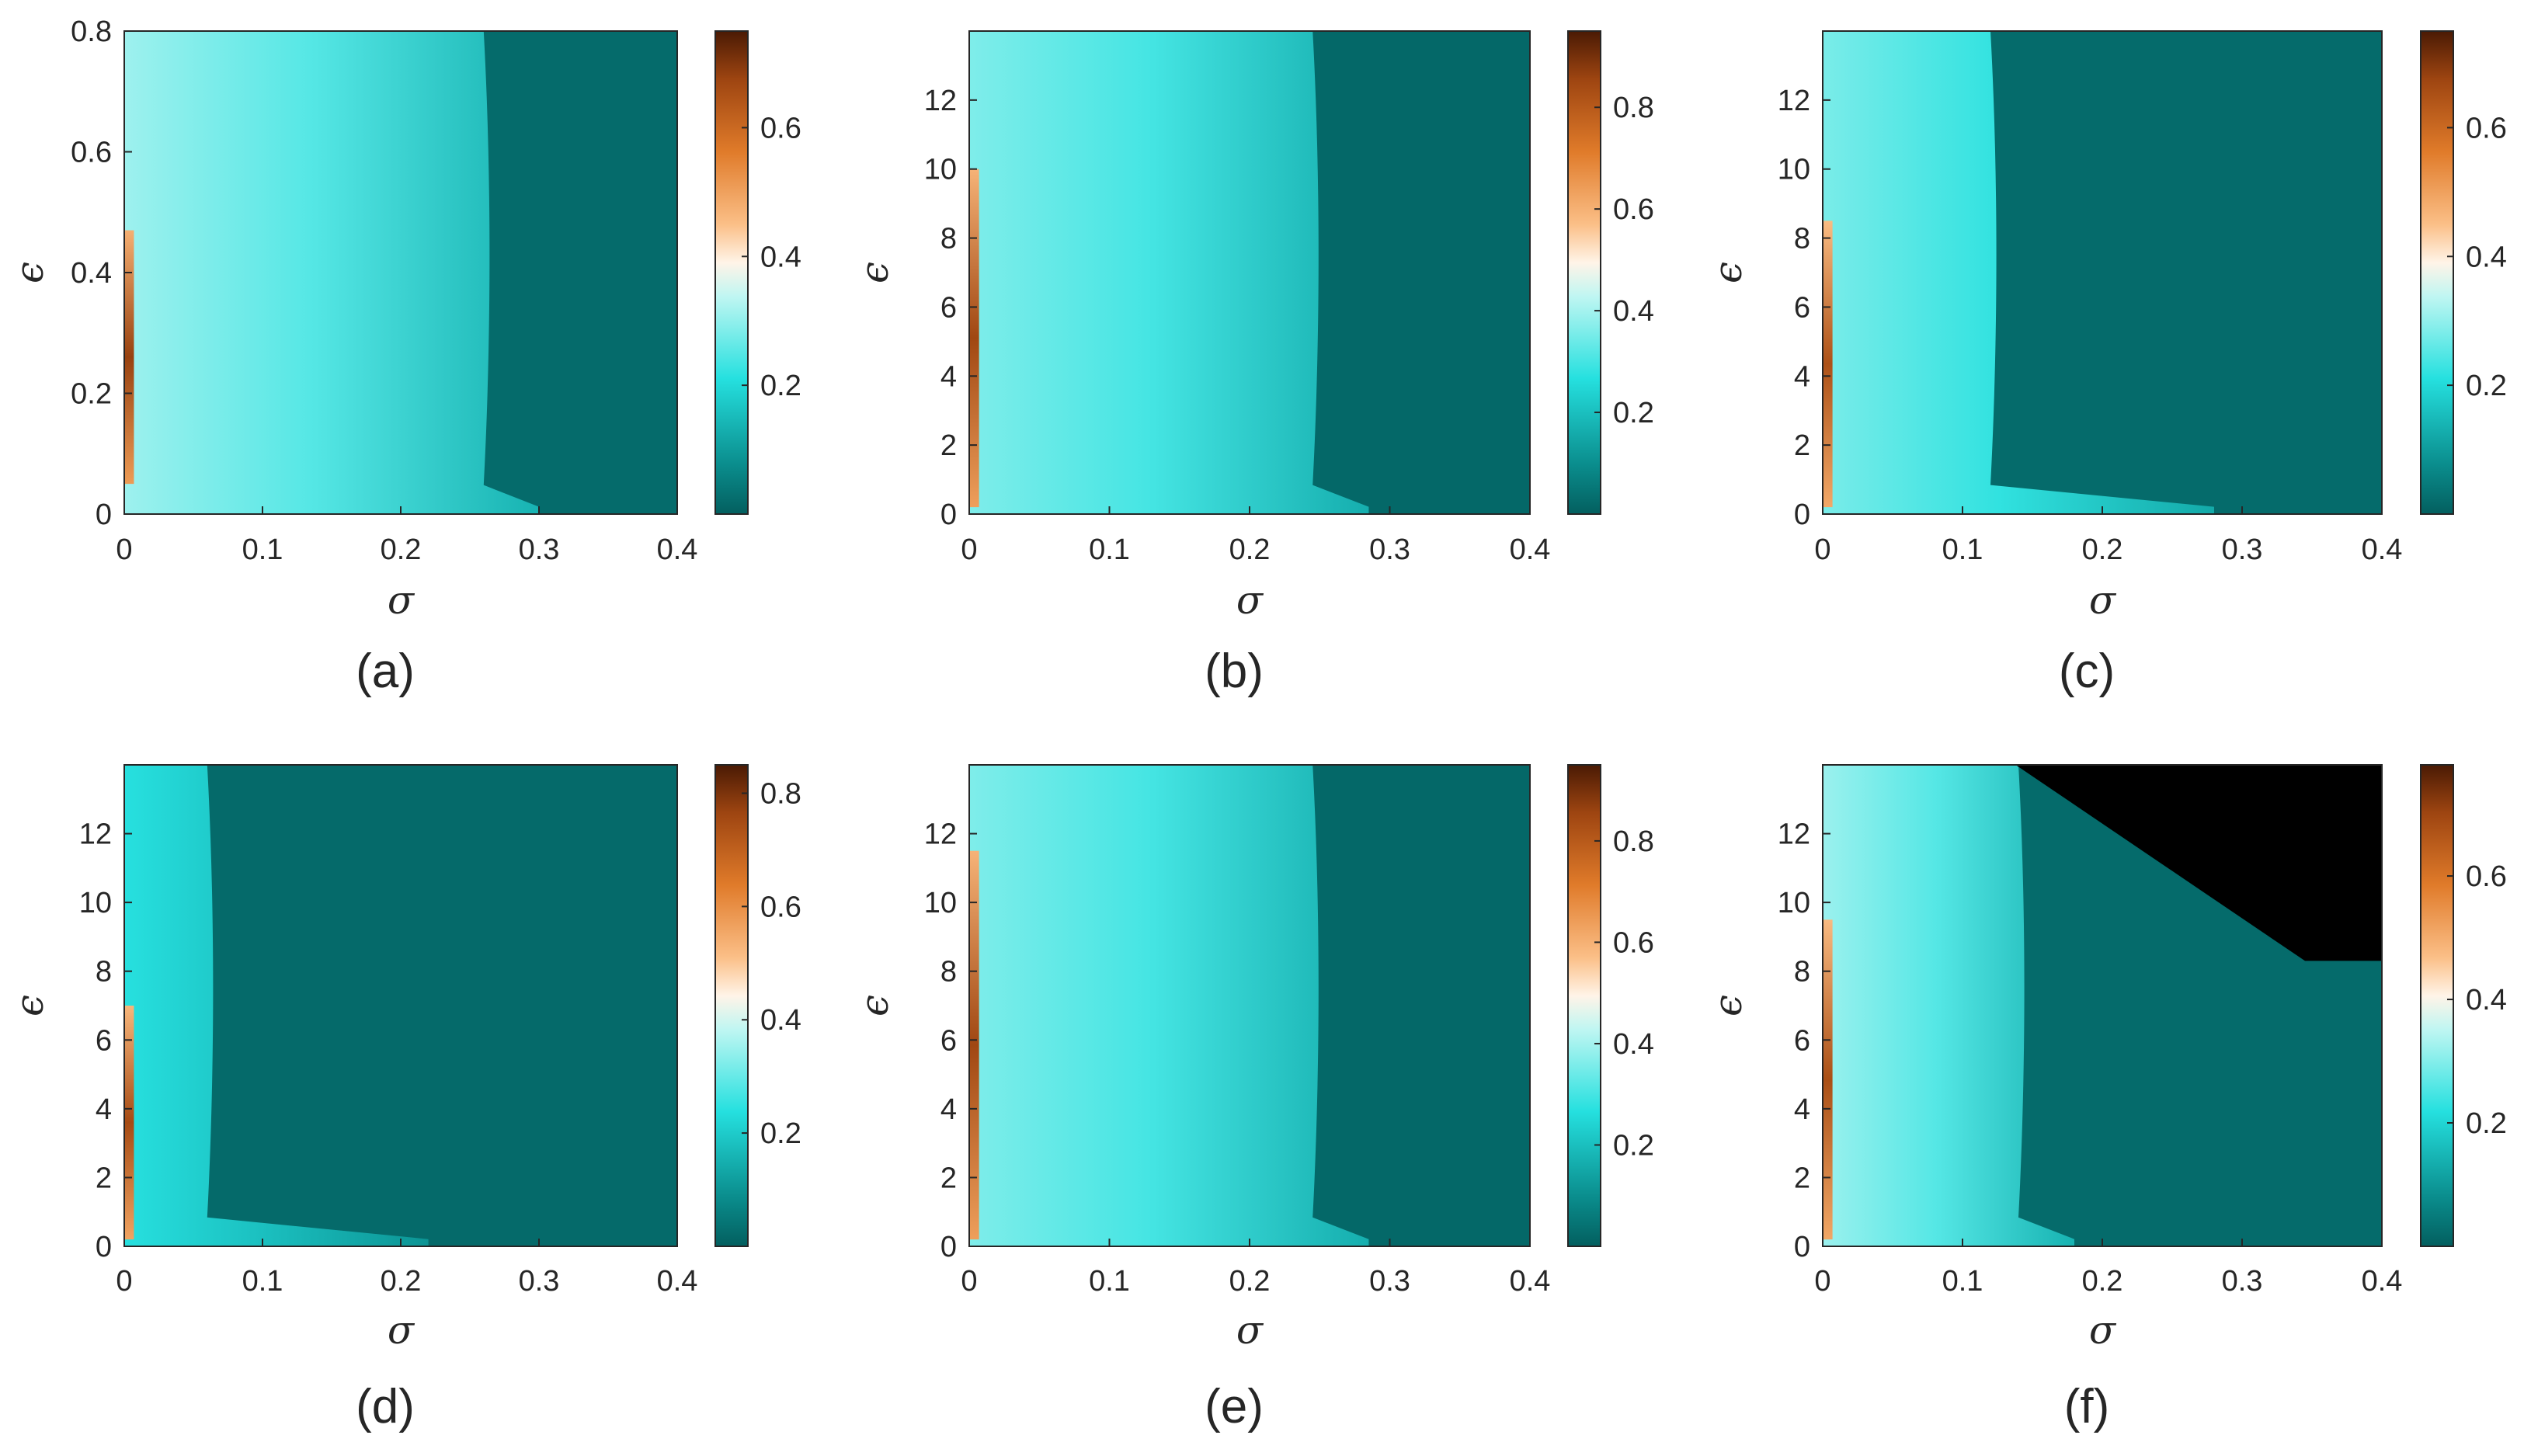 This screenshot has width=2524, height=1456. I want to click on panel-e: 0 0.1 0.2 0.3 0.4 0 2 4 6 8 10 12 σ ϵ 0.2 0.4 0.6 0.8 (e), so click(1253, 1098).